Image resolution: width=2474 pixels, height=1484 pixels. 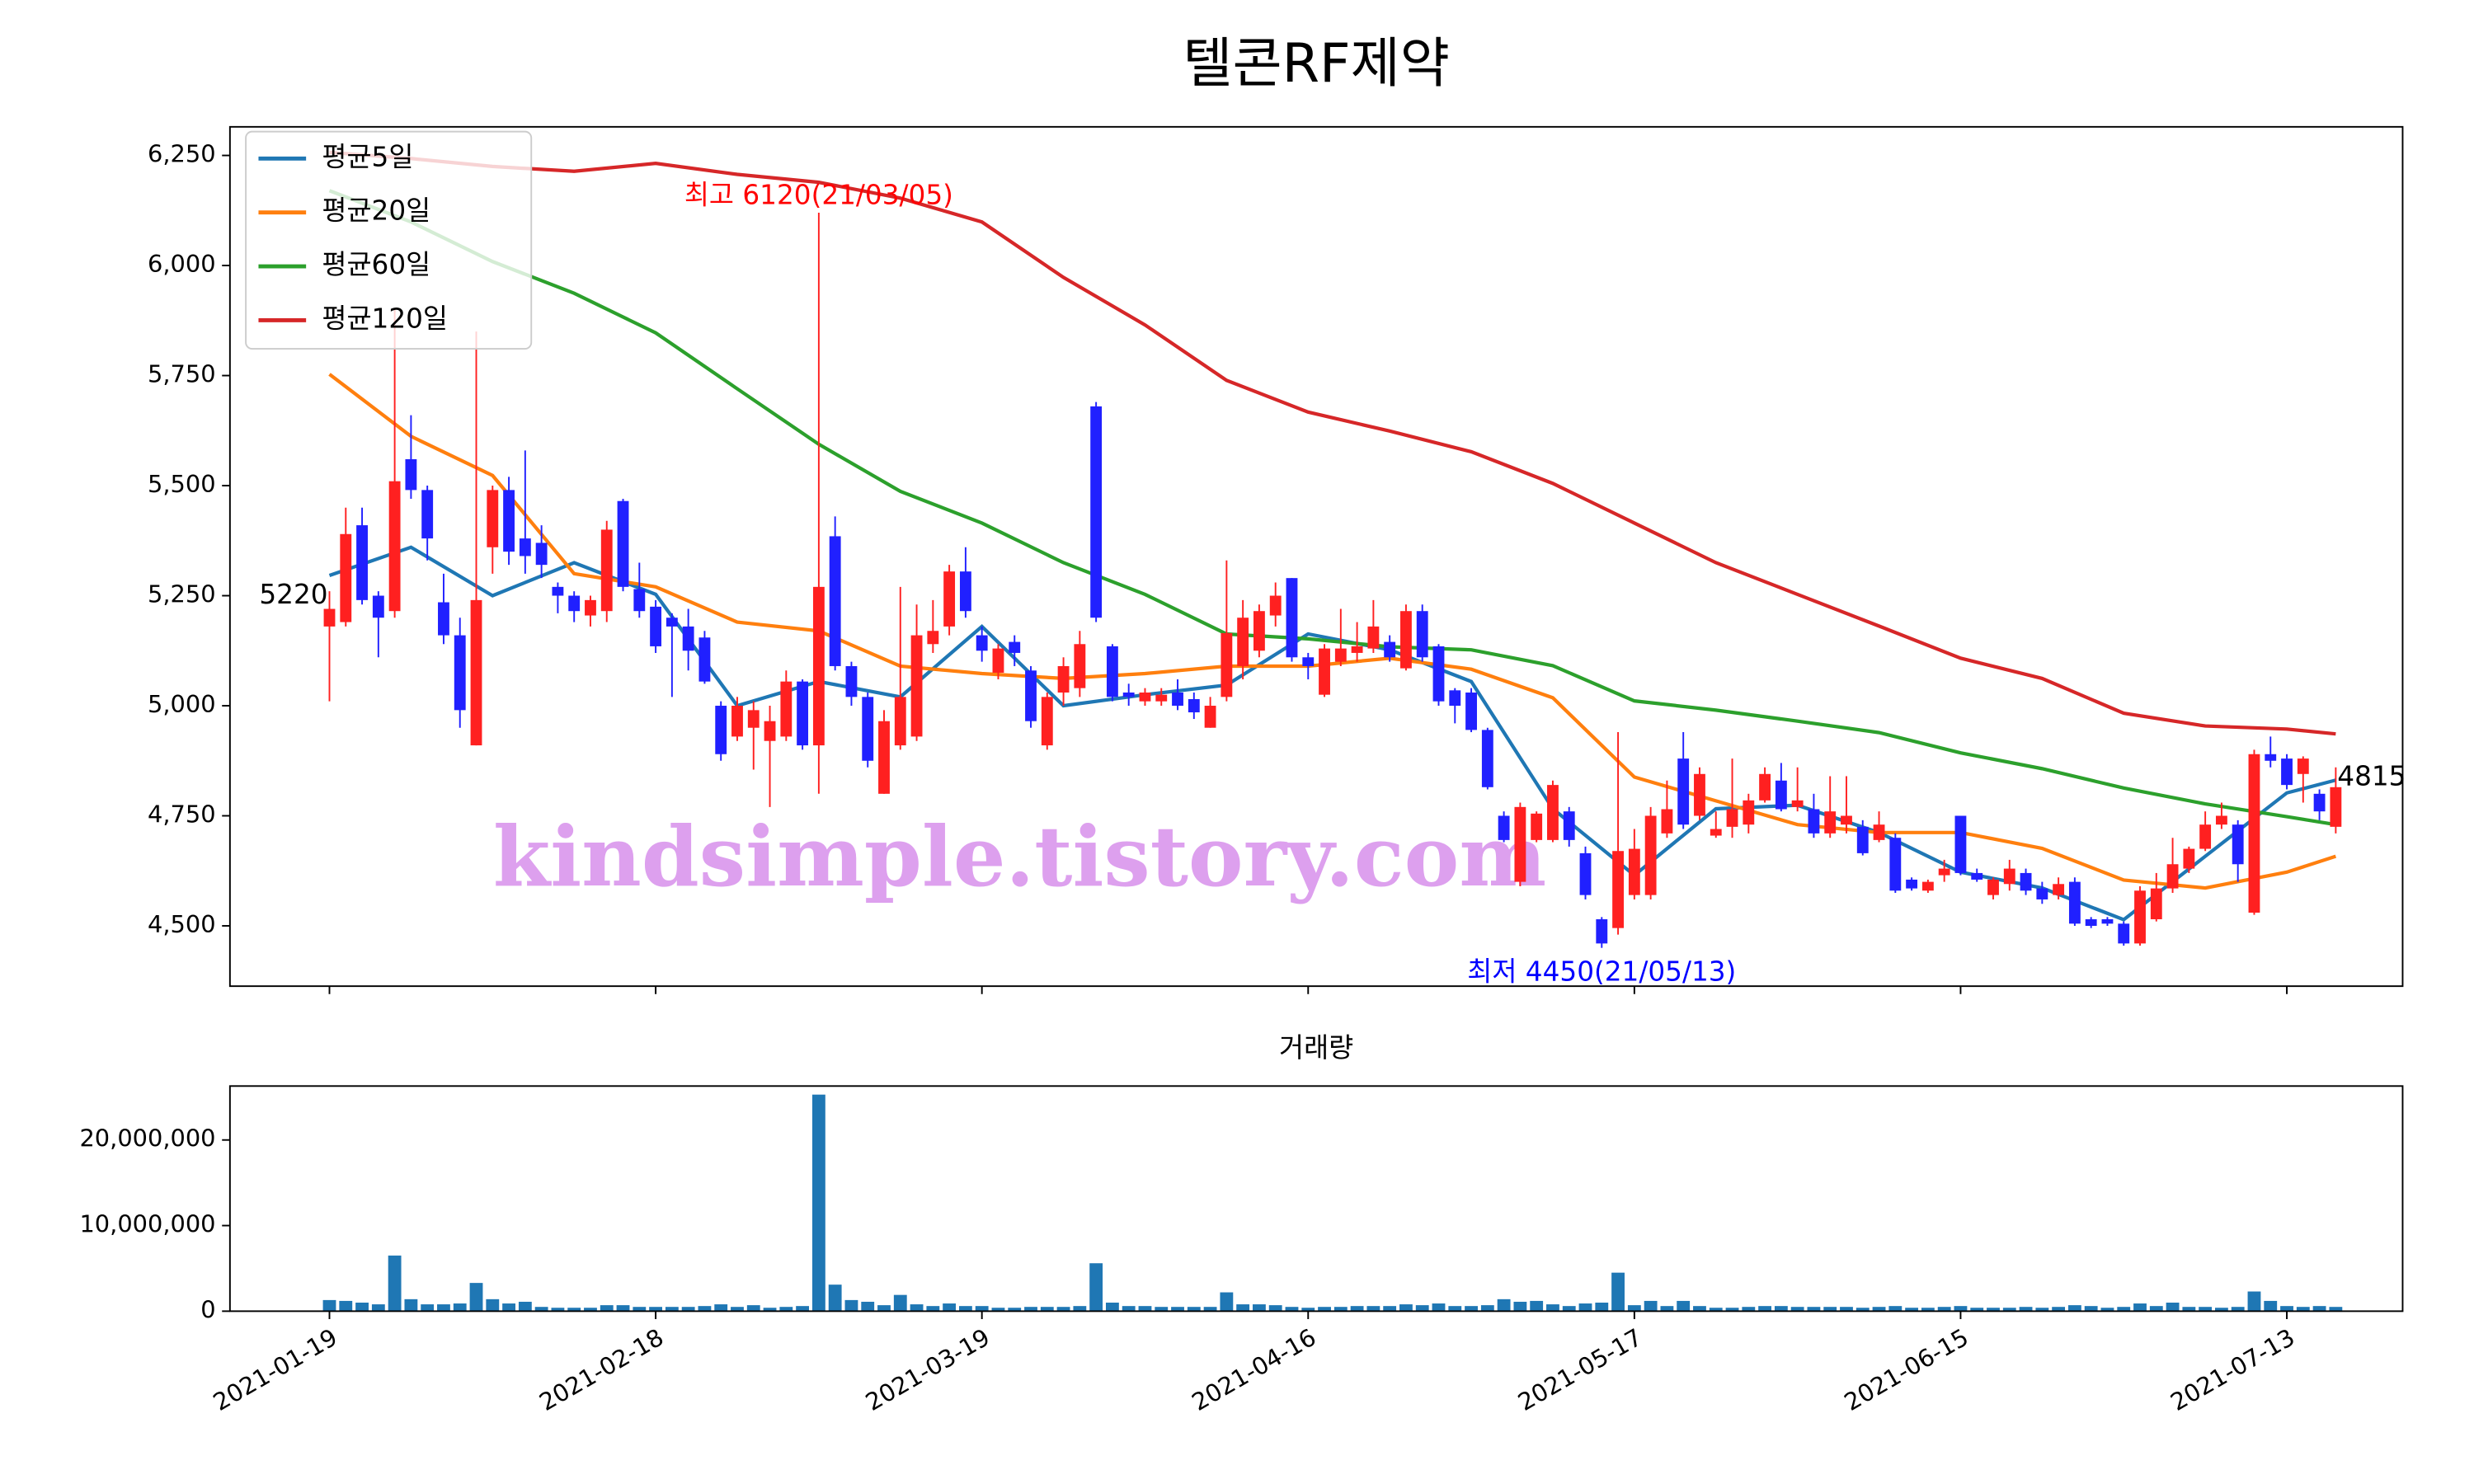 I want to click on y-tick-label: 0, so click(x=207, y=1309).